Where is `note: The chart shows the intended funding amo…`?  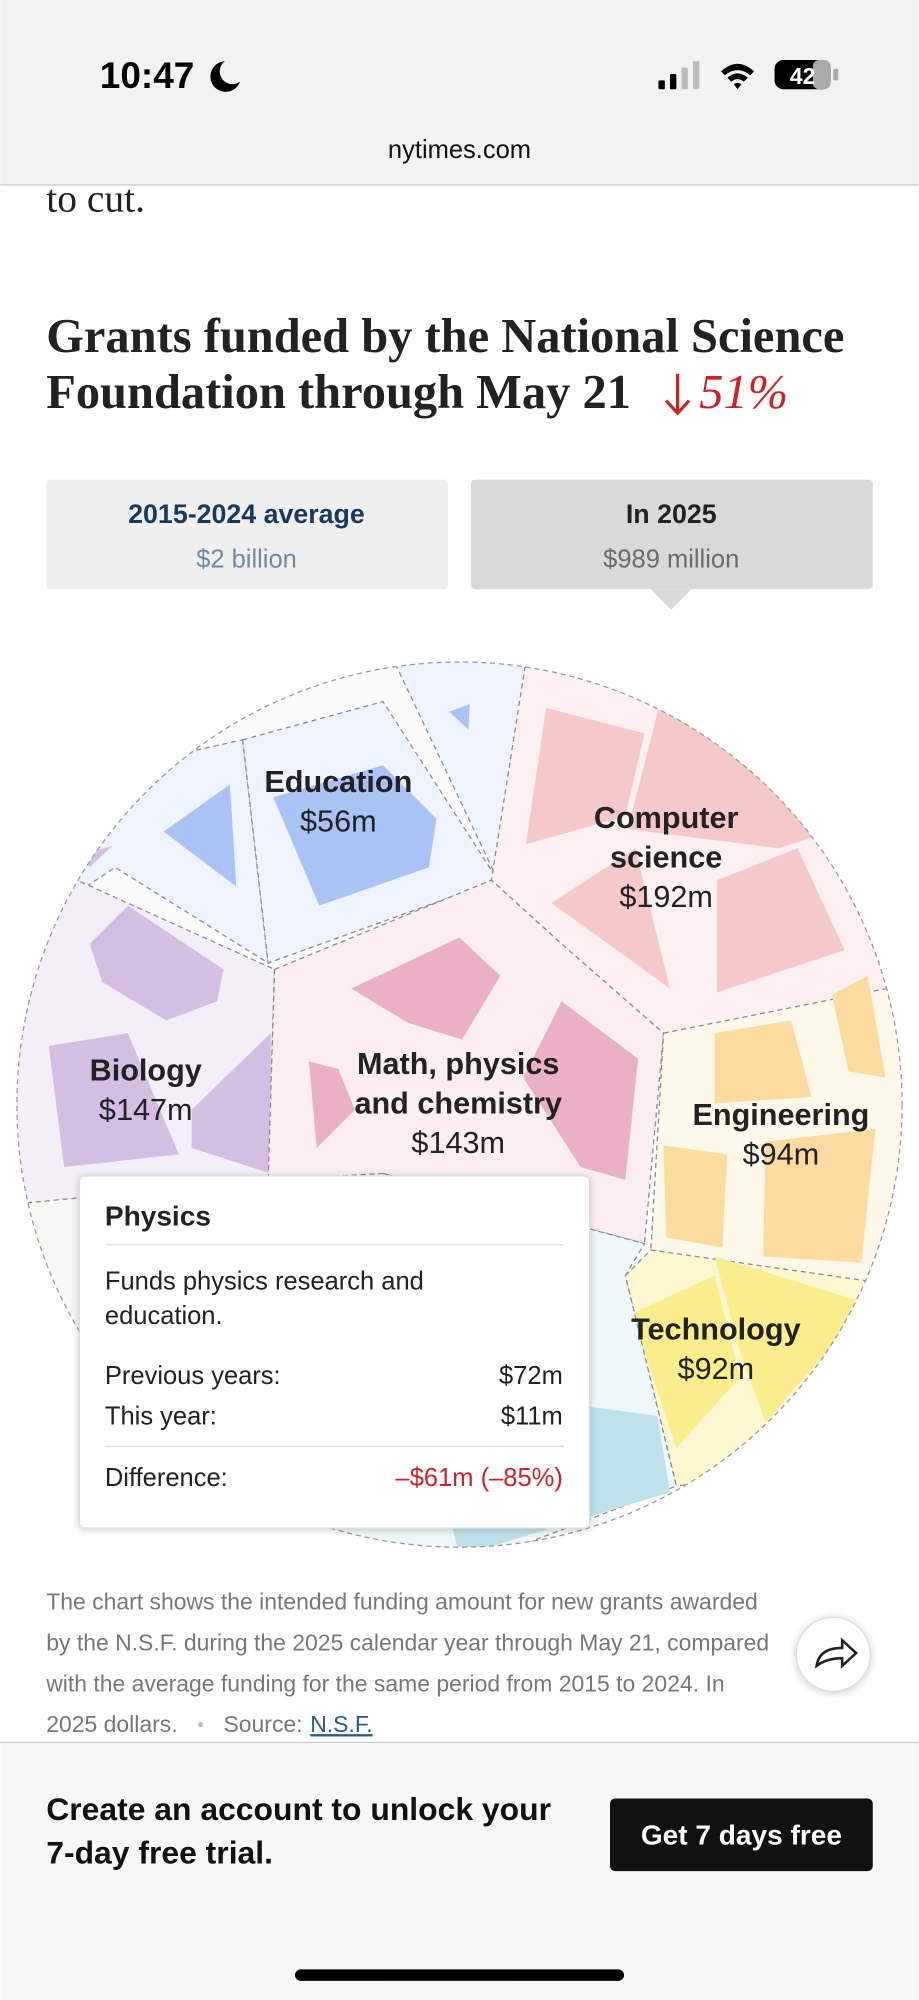
note: The chart shows the intended funding amo… is located at coordinates (407, 1663).